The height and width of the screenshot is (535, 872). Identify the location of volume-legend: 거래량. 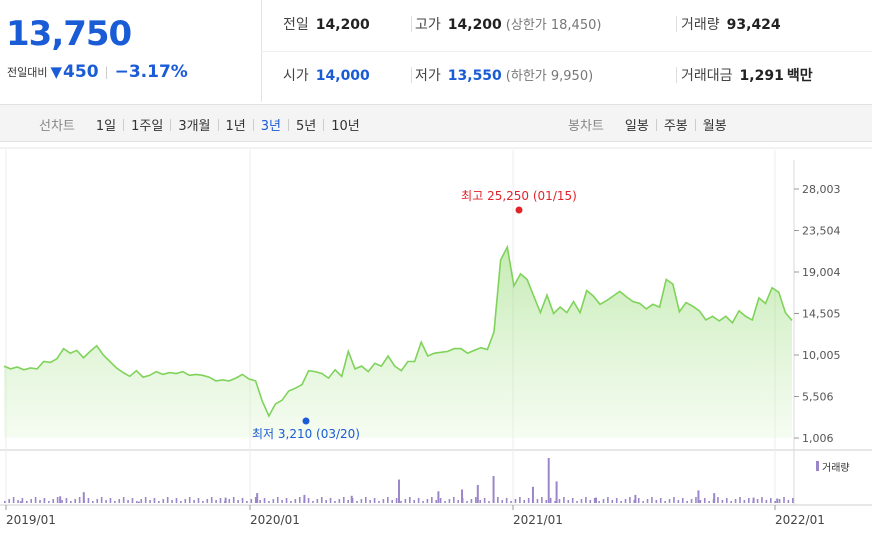
(836, 468).